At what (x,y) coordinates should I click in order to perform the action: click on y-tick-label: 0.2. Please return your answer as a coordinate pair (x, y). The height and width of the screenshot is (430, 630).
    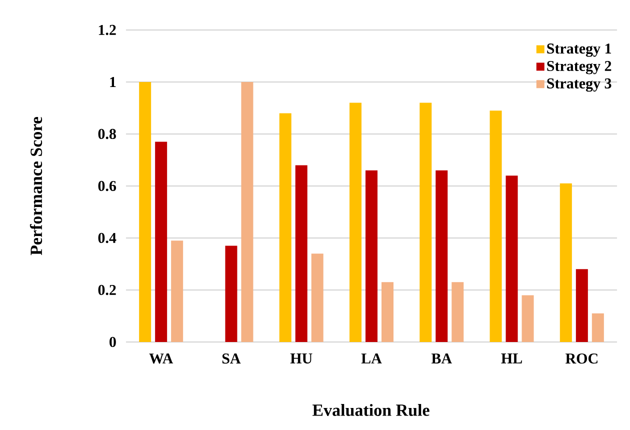
    Looking at the image, I should click on (107, 290).